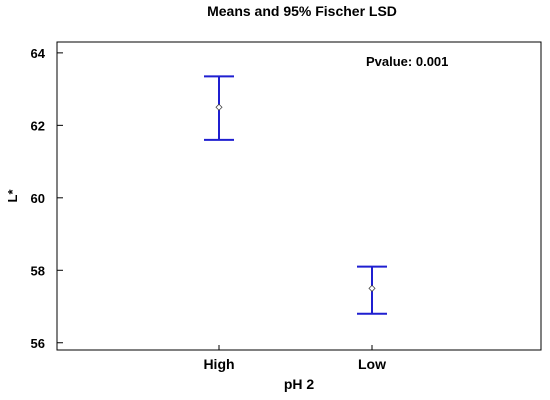  What do you see at coordinates (294, 358) in the screenshot?
I see `x-axis: High Low` at bounding box center [294, 358].